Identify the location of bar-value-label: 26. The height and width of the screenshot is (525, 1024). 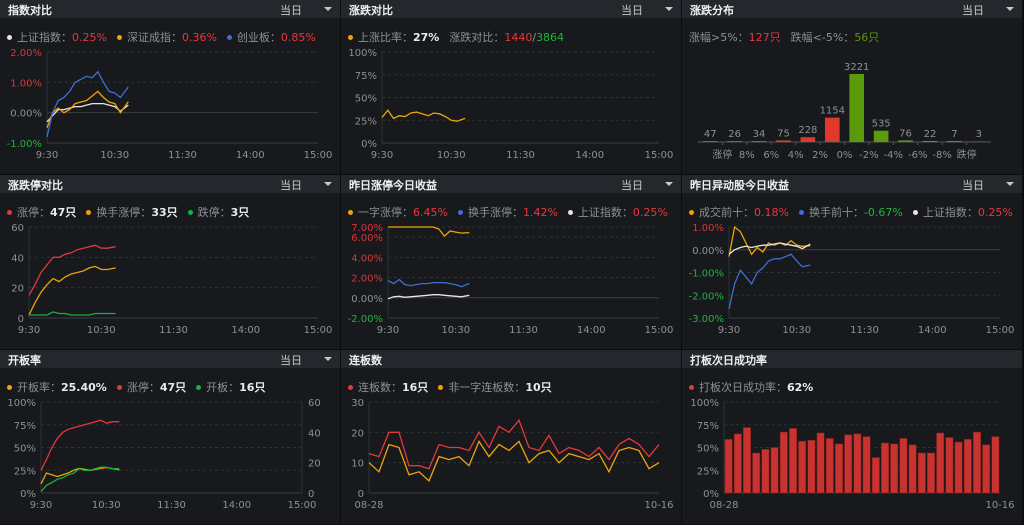
(734, 134).